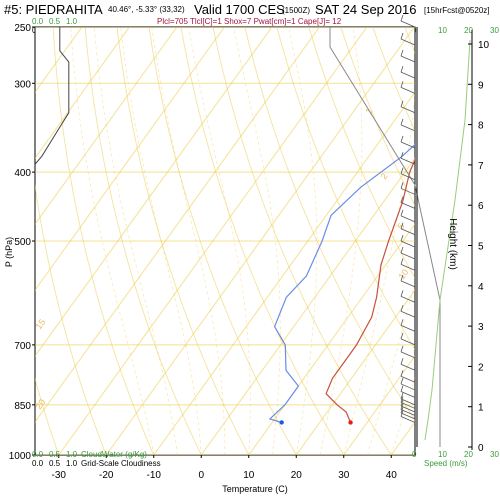  I want to click on station-coords: 40.46°, -5.33° (33,32), so click(146, 9).